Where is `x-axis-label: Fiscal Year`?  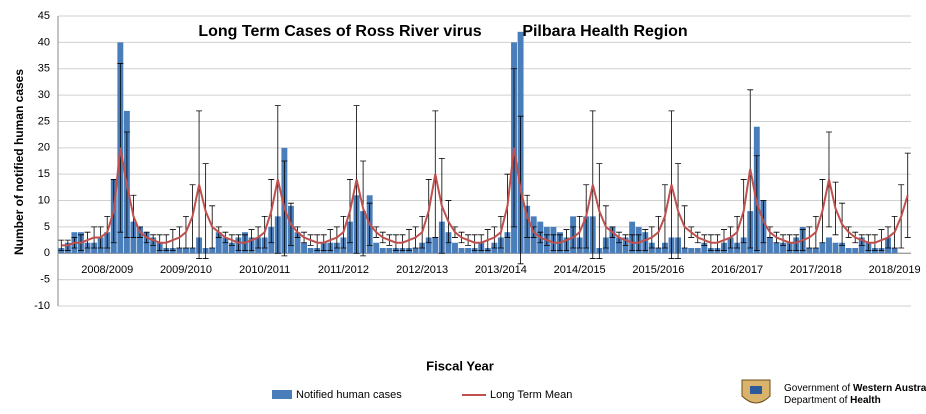
x-axis-label: Fiscal Year is located at coordinates (460, 365).